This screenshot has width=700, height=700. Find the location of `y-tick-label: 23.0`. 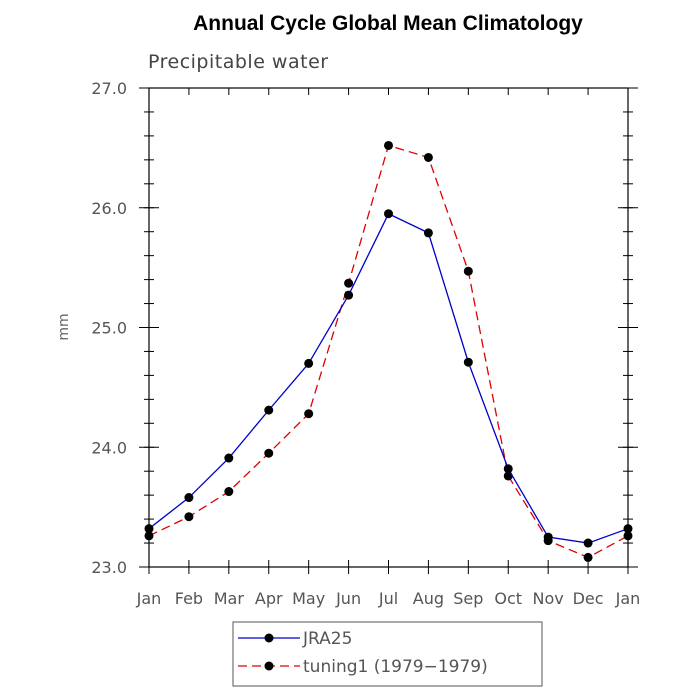

y-tick-label: 23.0 is located at coordinates (109, 567).